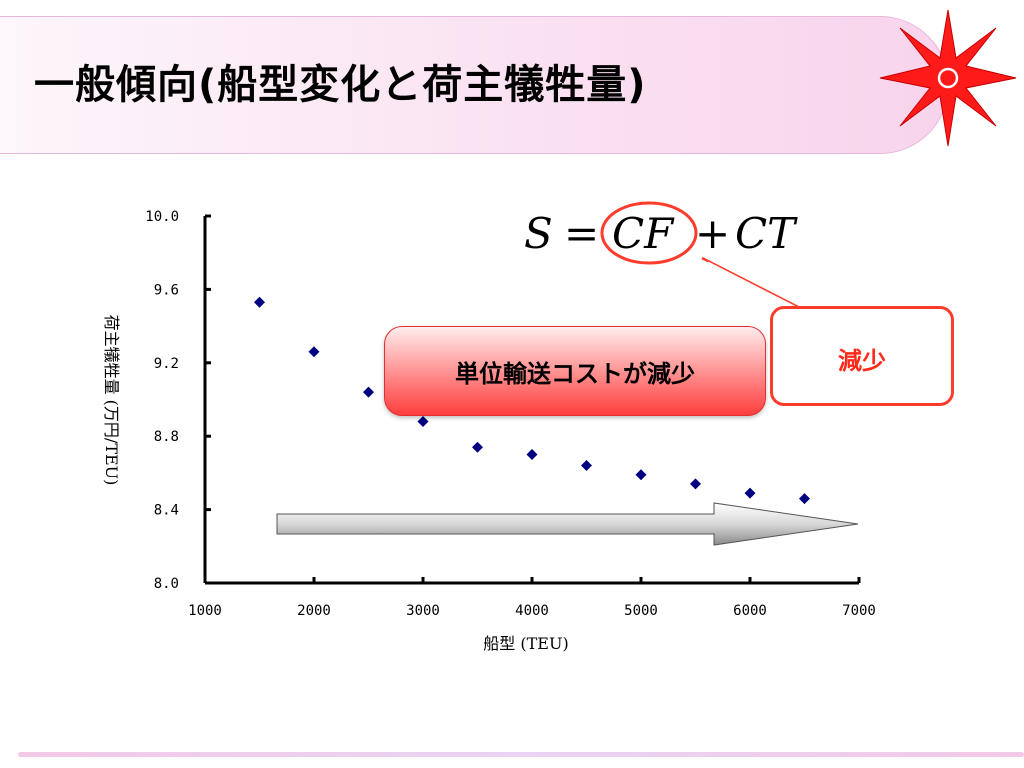 The image size is (1024, 768). I want to click on unit-cost-callout: 単位輸送コストが減少, so click(575, 371).